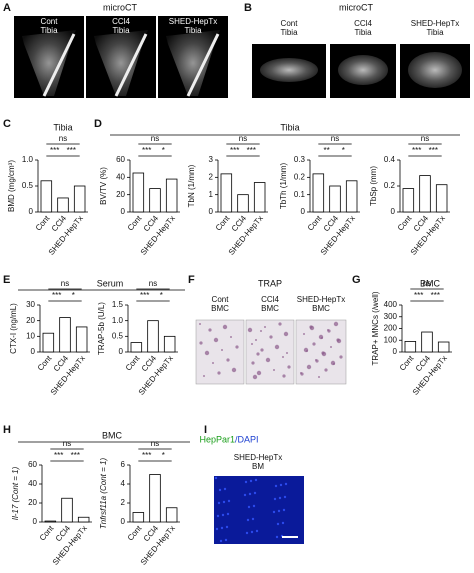 This screenshot has height=573, width=474. Describe the element at coordinates (101, 328) in the screenshot. I see `y-axis-label: TRAP-5b (U/L)` at that location.